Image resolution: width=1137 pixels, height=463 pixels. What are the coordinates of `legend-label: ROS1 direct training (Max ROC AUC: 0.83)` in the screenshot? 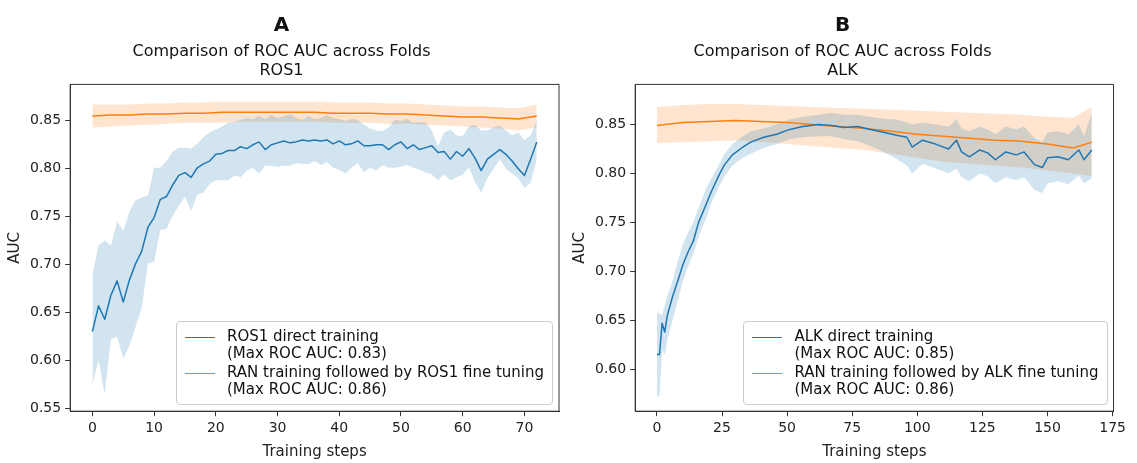 It's located at (307, 345).